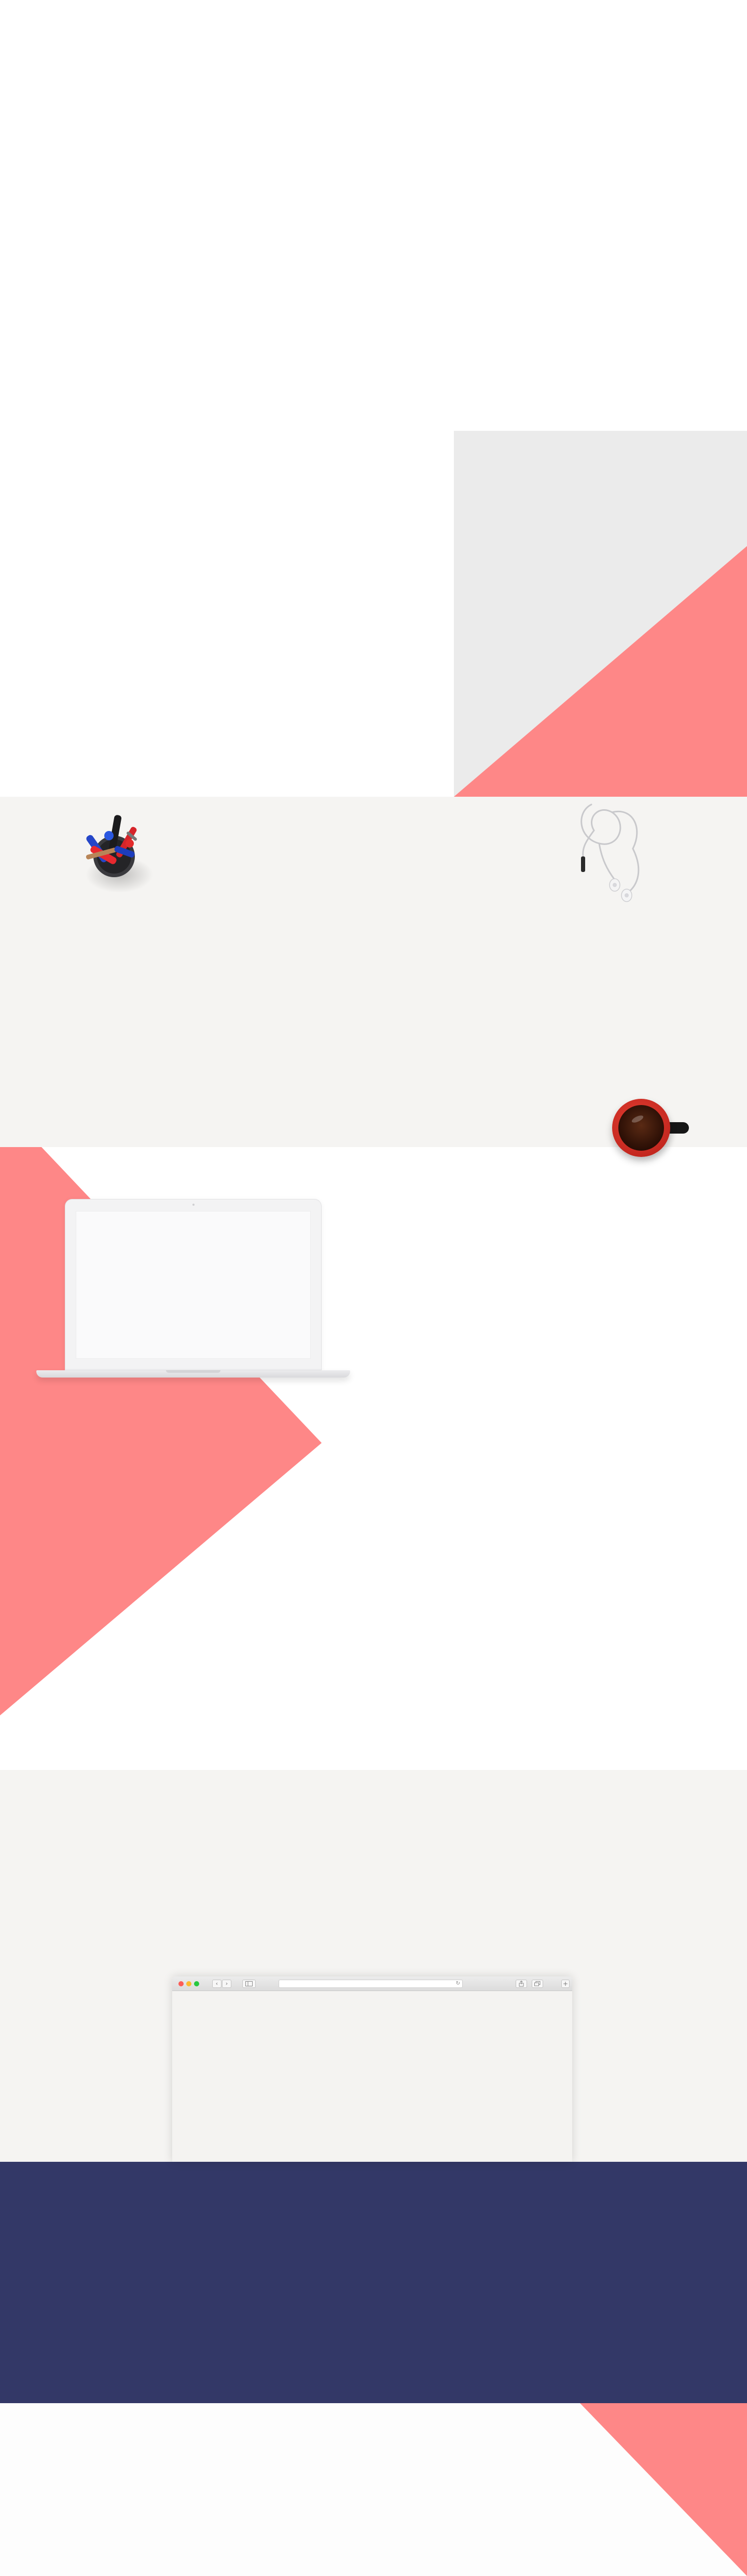 The image size is (747, 2576). I want to click on laptop-icon, so click(193, 1290).